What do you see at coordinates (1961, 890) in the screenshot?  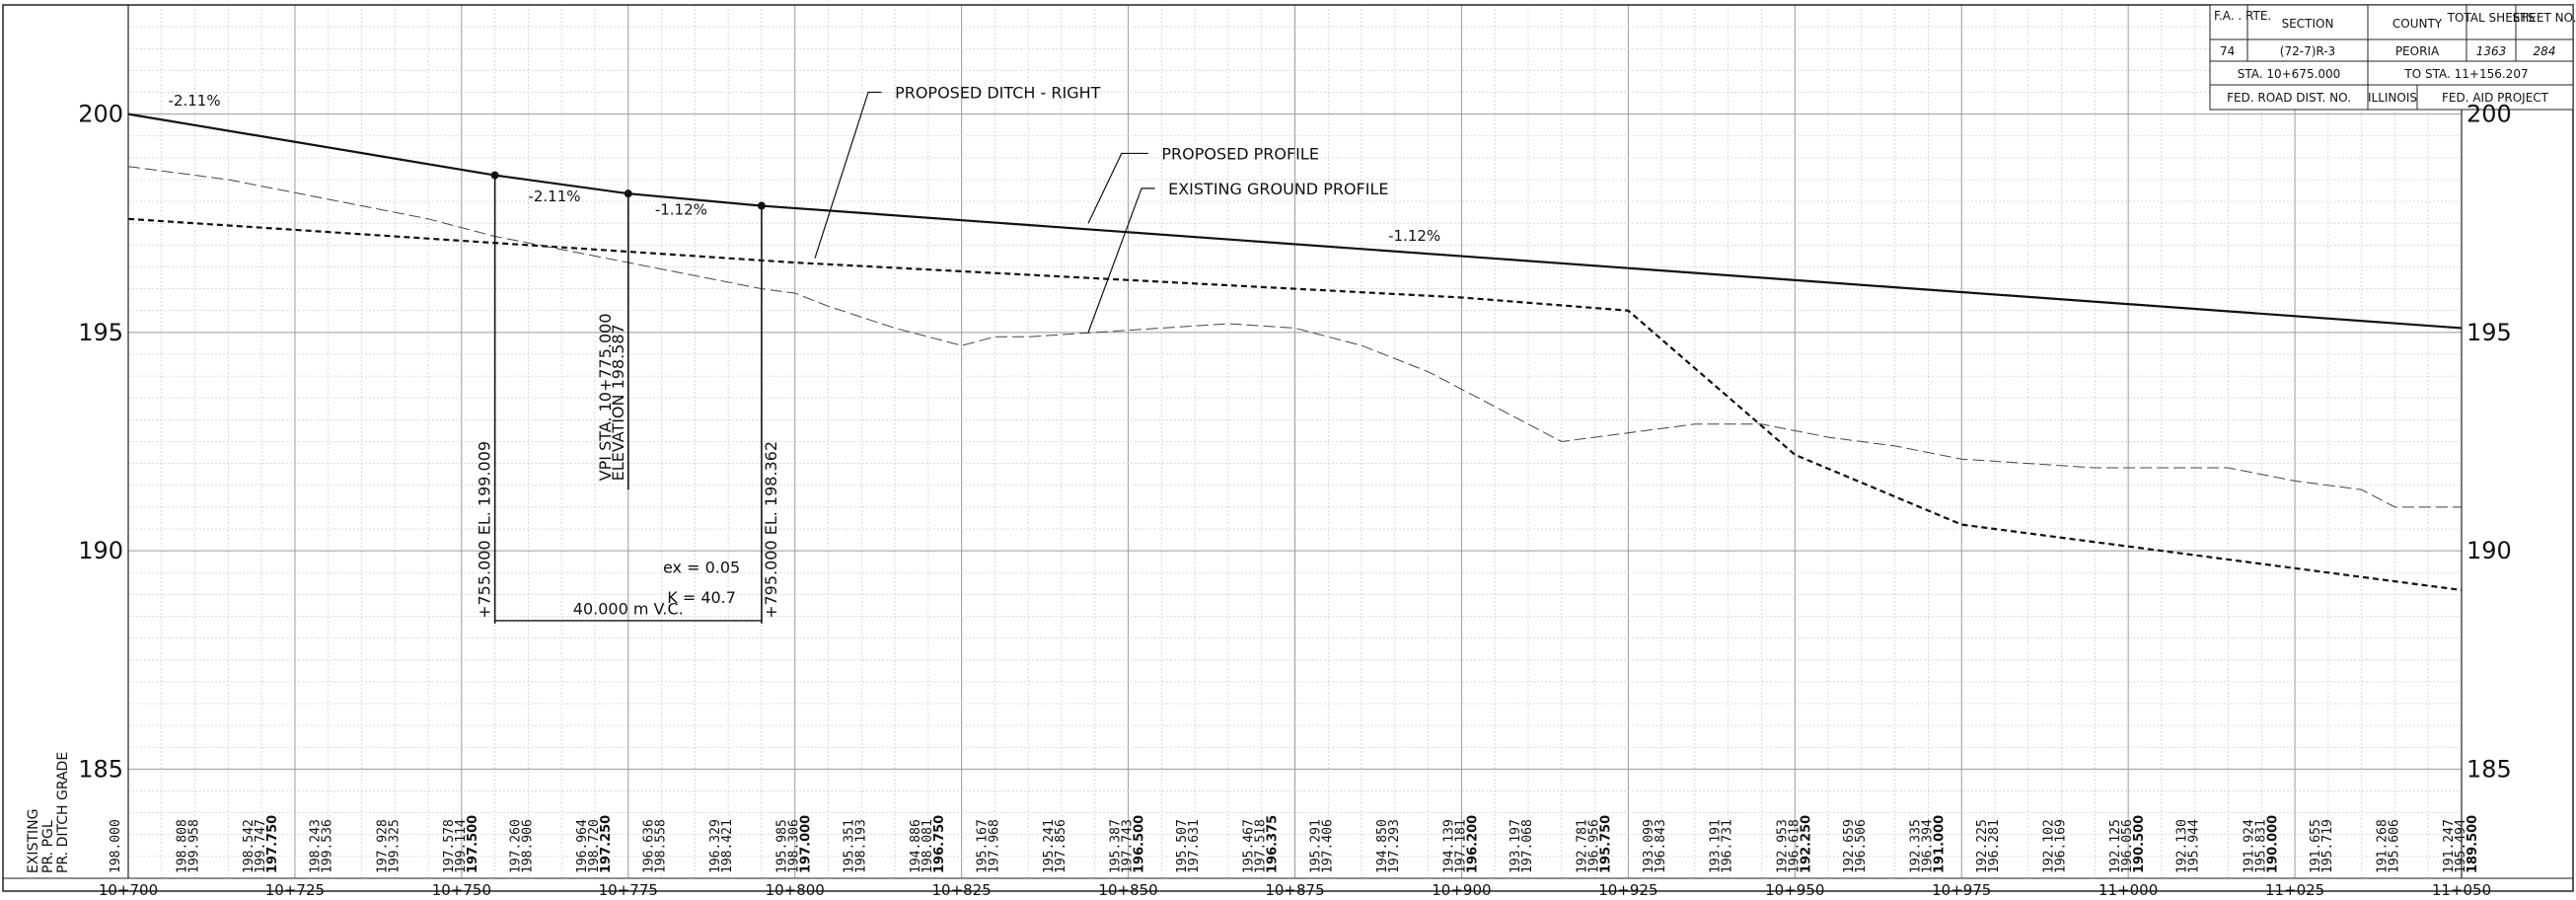 I see `x-tick-label: 10+975` at bounding box center [1961, 890].